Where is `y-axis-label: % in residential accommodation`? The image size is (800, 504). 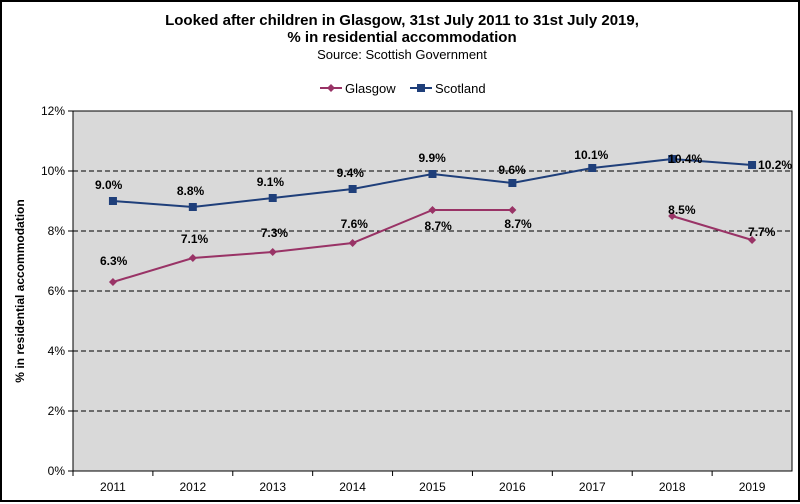 y-axis-label: % in residential accommodation is located at coordinates (20, 290).